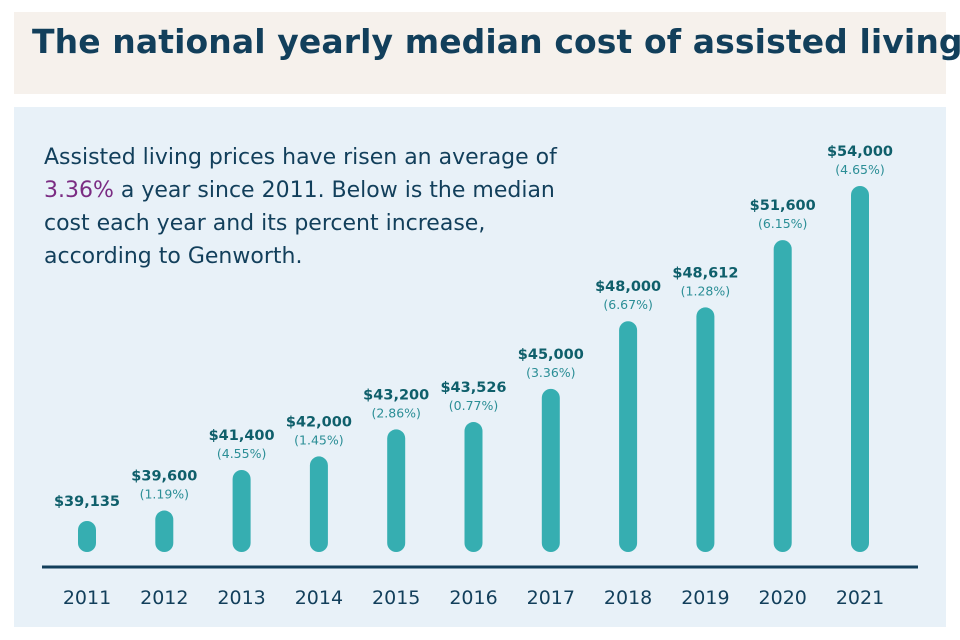  Describe the element at coordinates (164, 531) in the screenshot. I see `bar-2012` at that location.